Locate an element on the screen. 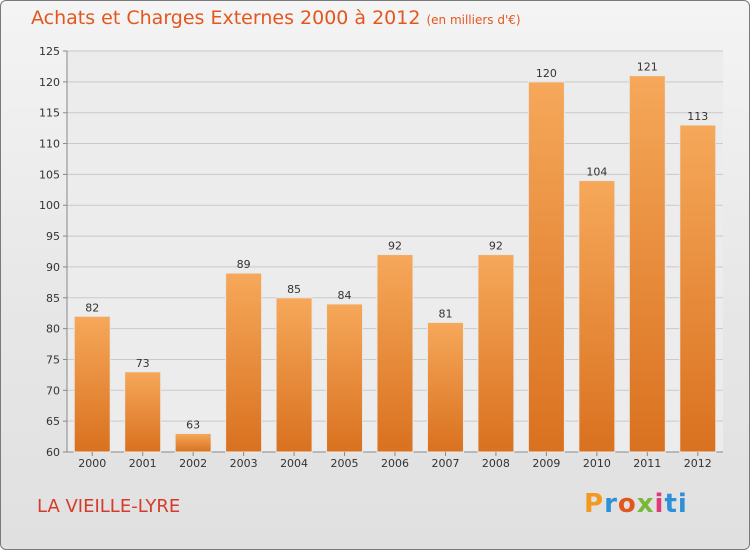 This screenshot has width=750, height=550. y-tick-label: 75 is located at coordinates (53, 359).